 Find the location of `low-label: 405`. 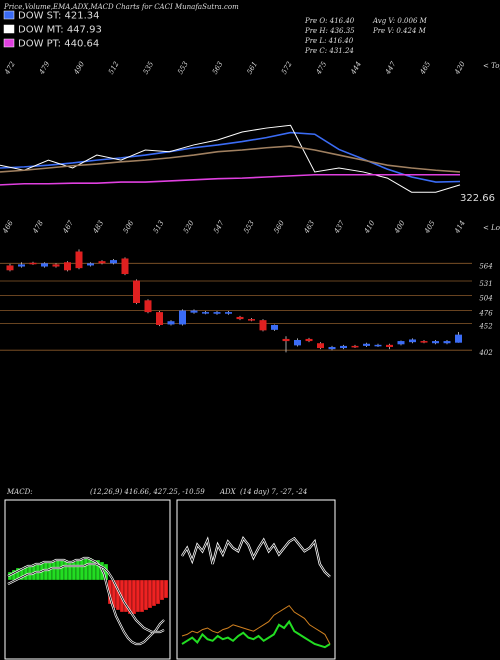

low-label: 405 is located at coordinates (430, 227).